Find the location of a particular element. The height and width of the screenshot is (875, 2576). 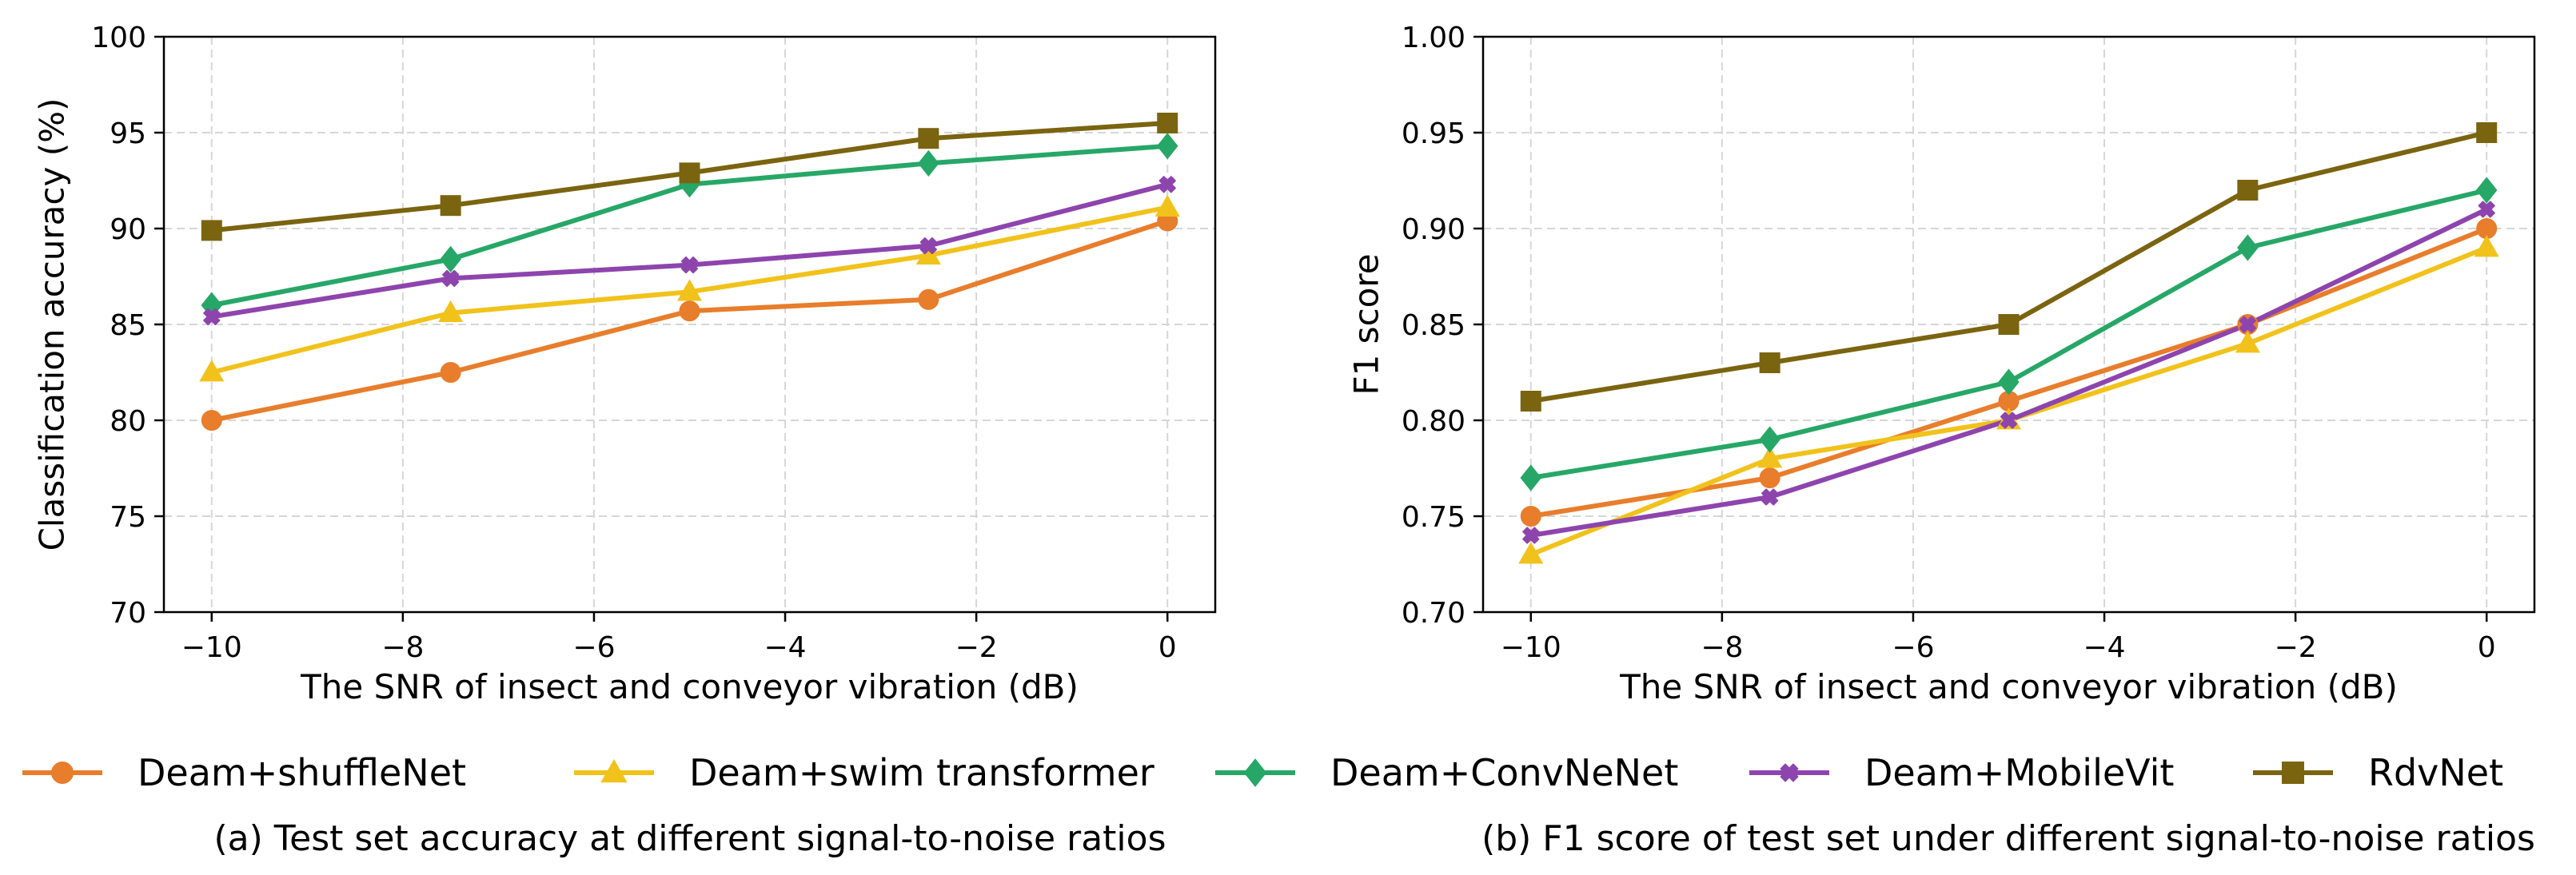

y-tick-label: 95 is located at coordinates (128, 133).